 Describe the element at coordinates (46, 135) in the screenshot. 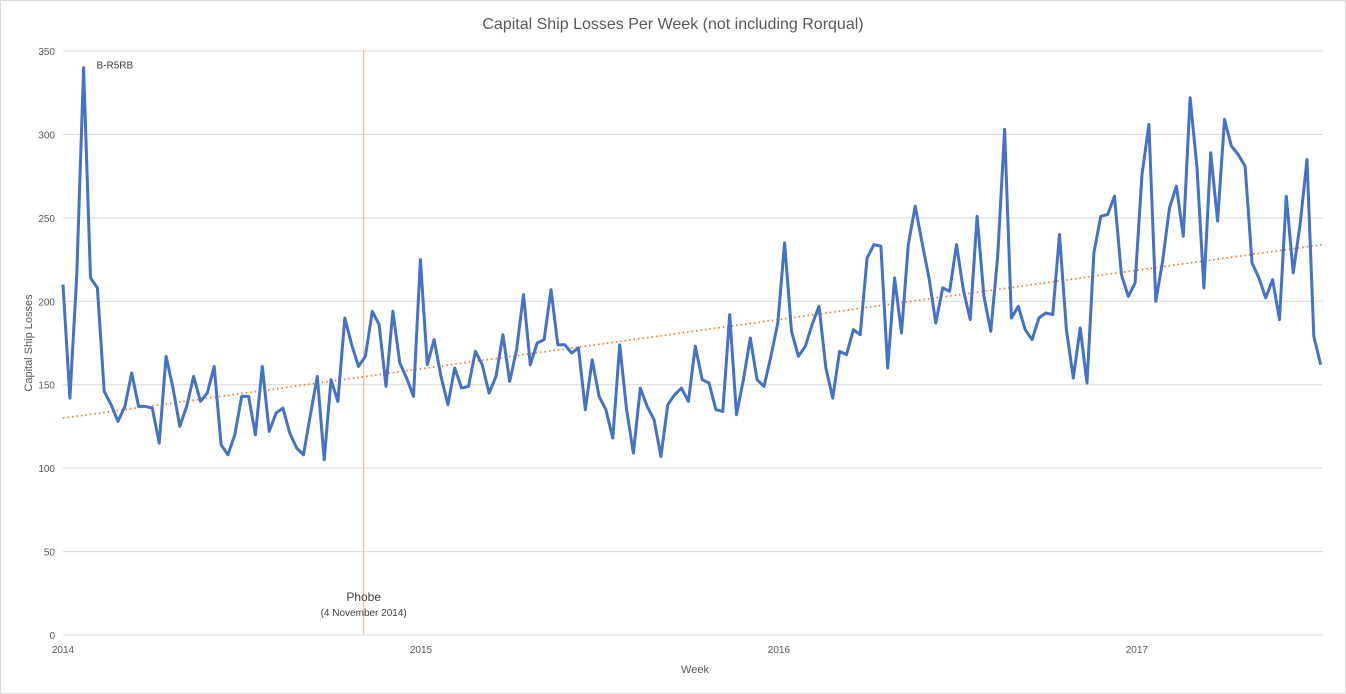

I see `y-tick-label: 300` at that location.